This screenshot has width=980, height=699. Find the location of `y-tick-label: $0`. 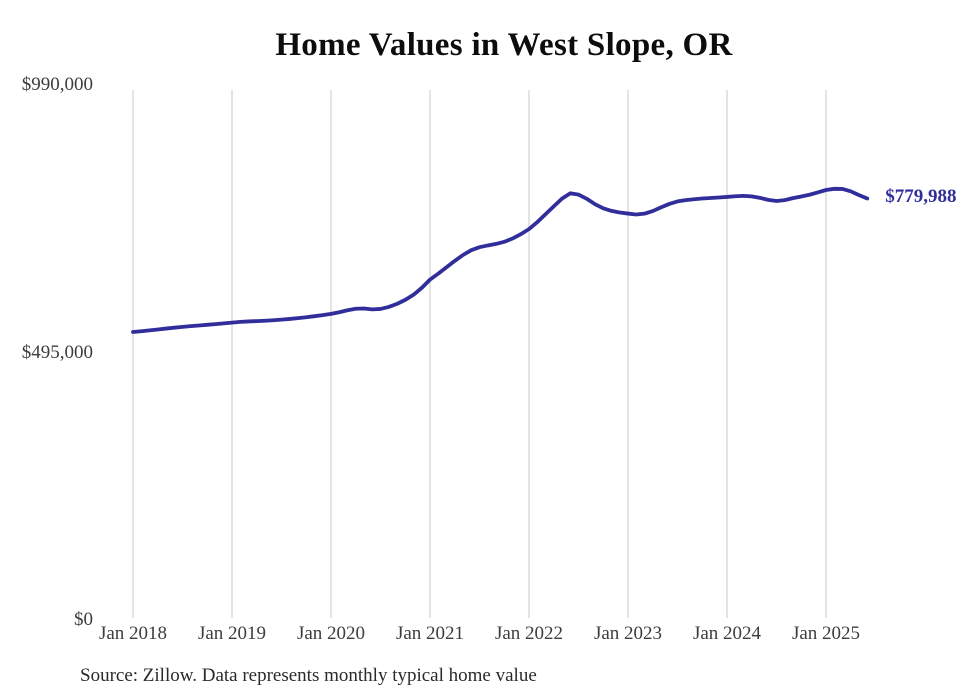

y-tick-label: $0 is located at coordinates (83, 619).